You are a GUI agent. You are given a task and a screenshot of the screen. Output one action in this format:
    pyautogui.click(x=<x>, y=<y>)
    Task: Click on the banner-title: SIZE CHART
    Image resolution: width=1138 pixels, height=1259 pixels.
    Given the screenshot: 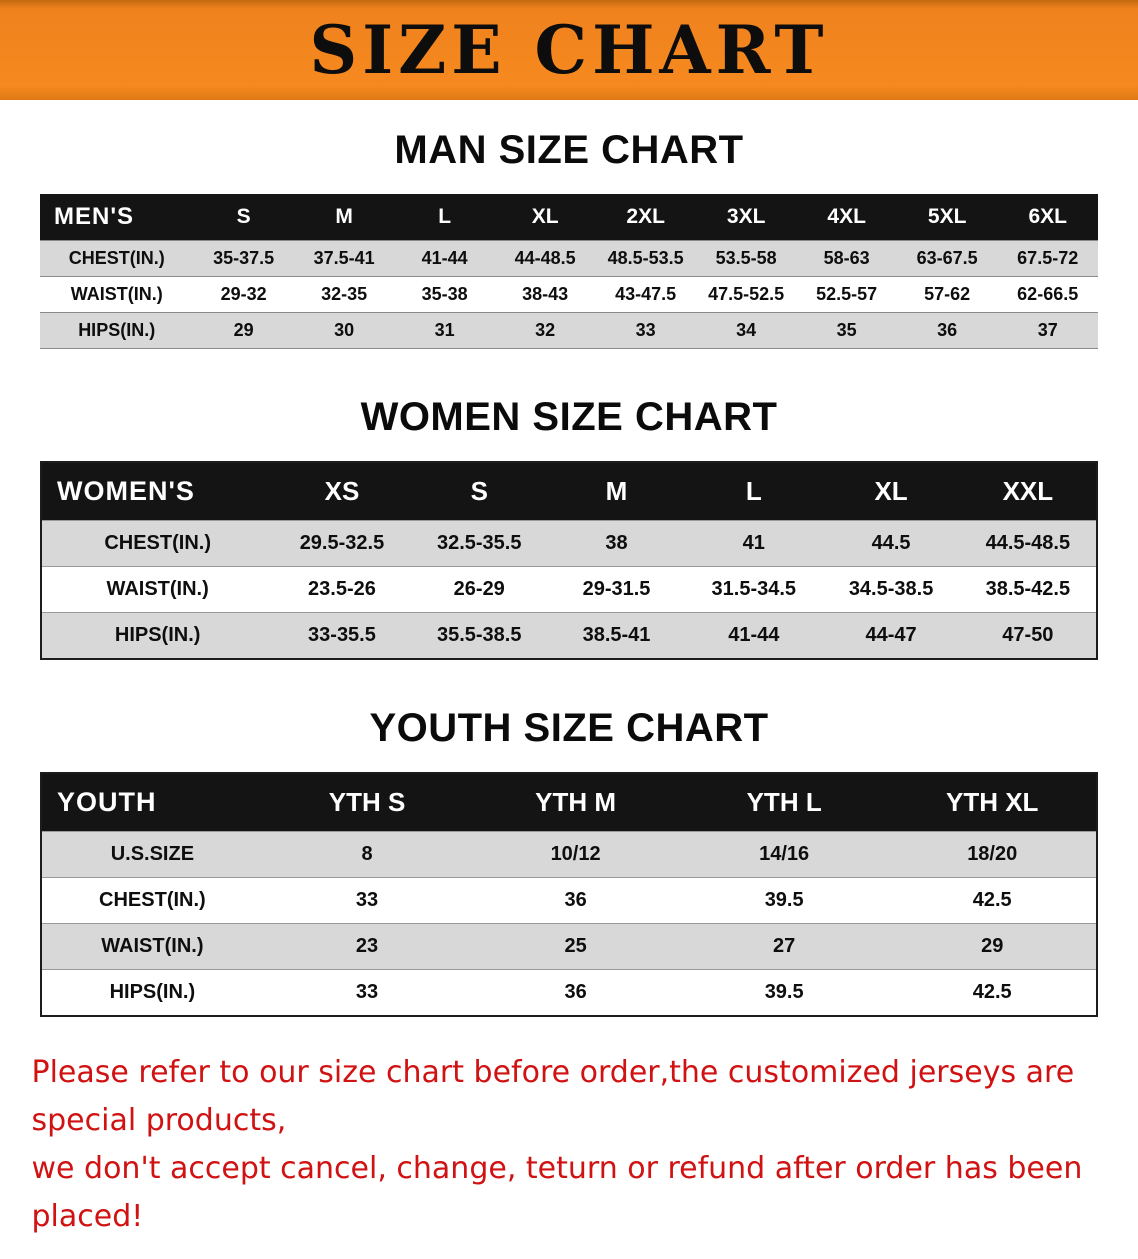 What is the action you would take?
    pyautogui.click(x=569, y=50)
    